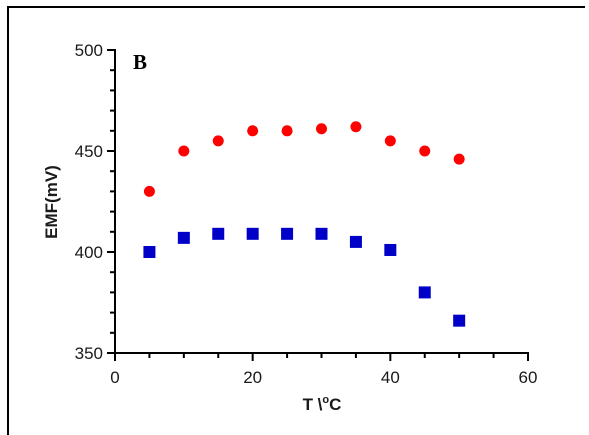 Image resolution: width=589 pixels, height=435 pixels. I want to click on x-axis-title: T \oC, so click(322, 404).